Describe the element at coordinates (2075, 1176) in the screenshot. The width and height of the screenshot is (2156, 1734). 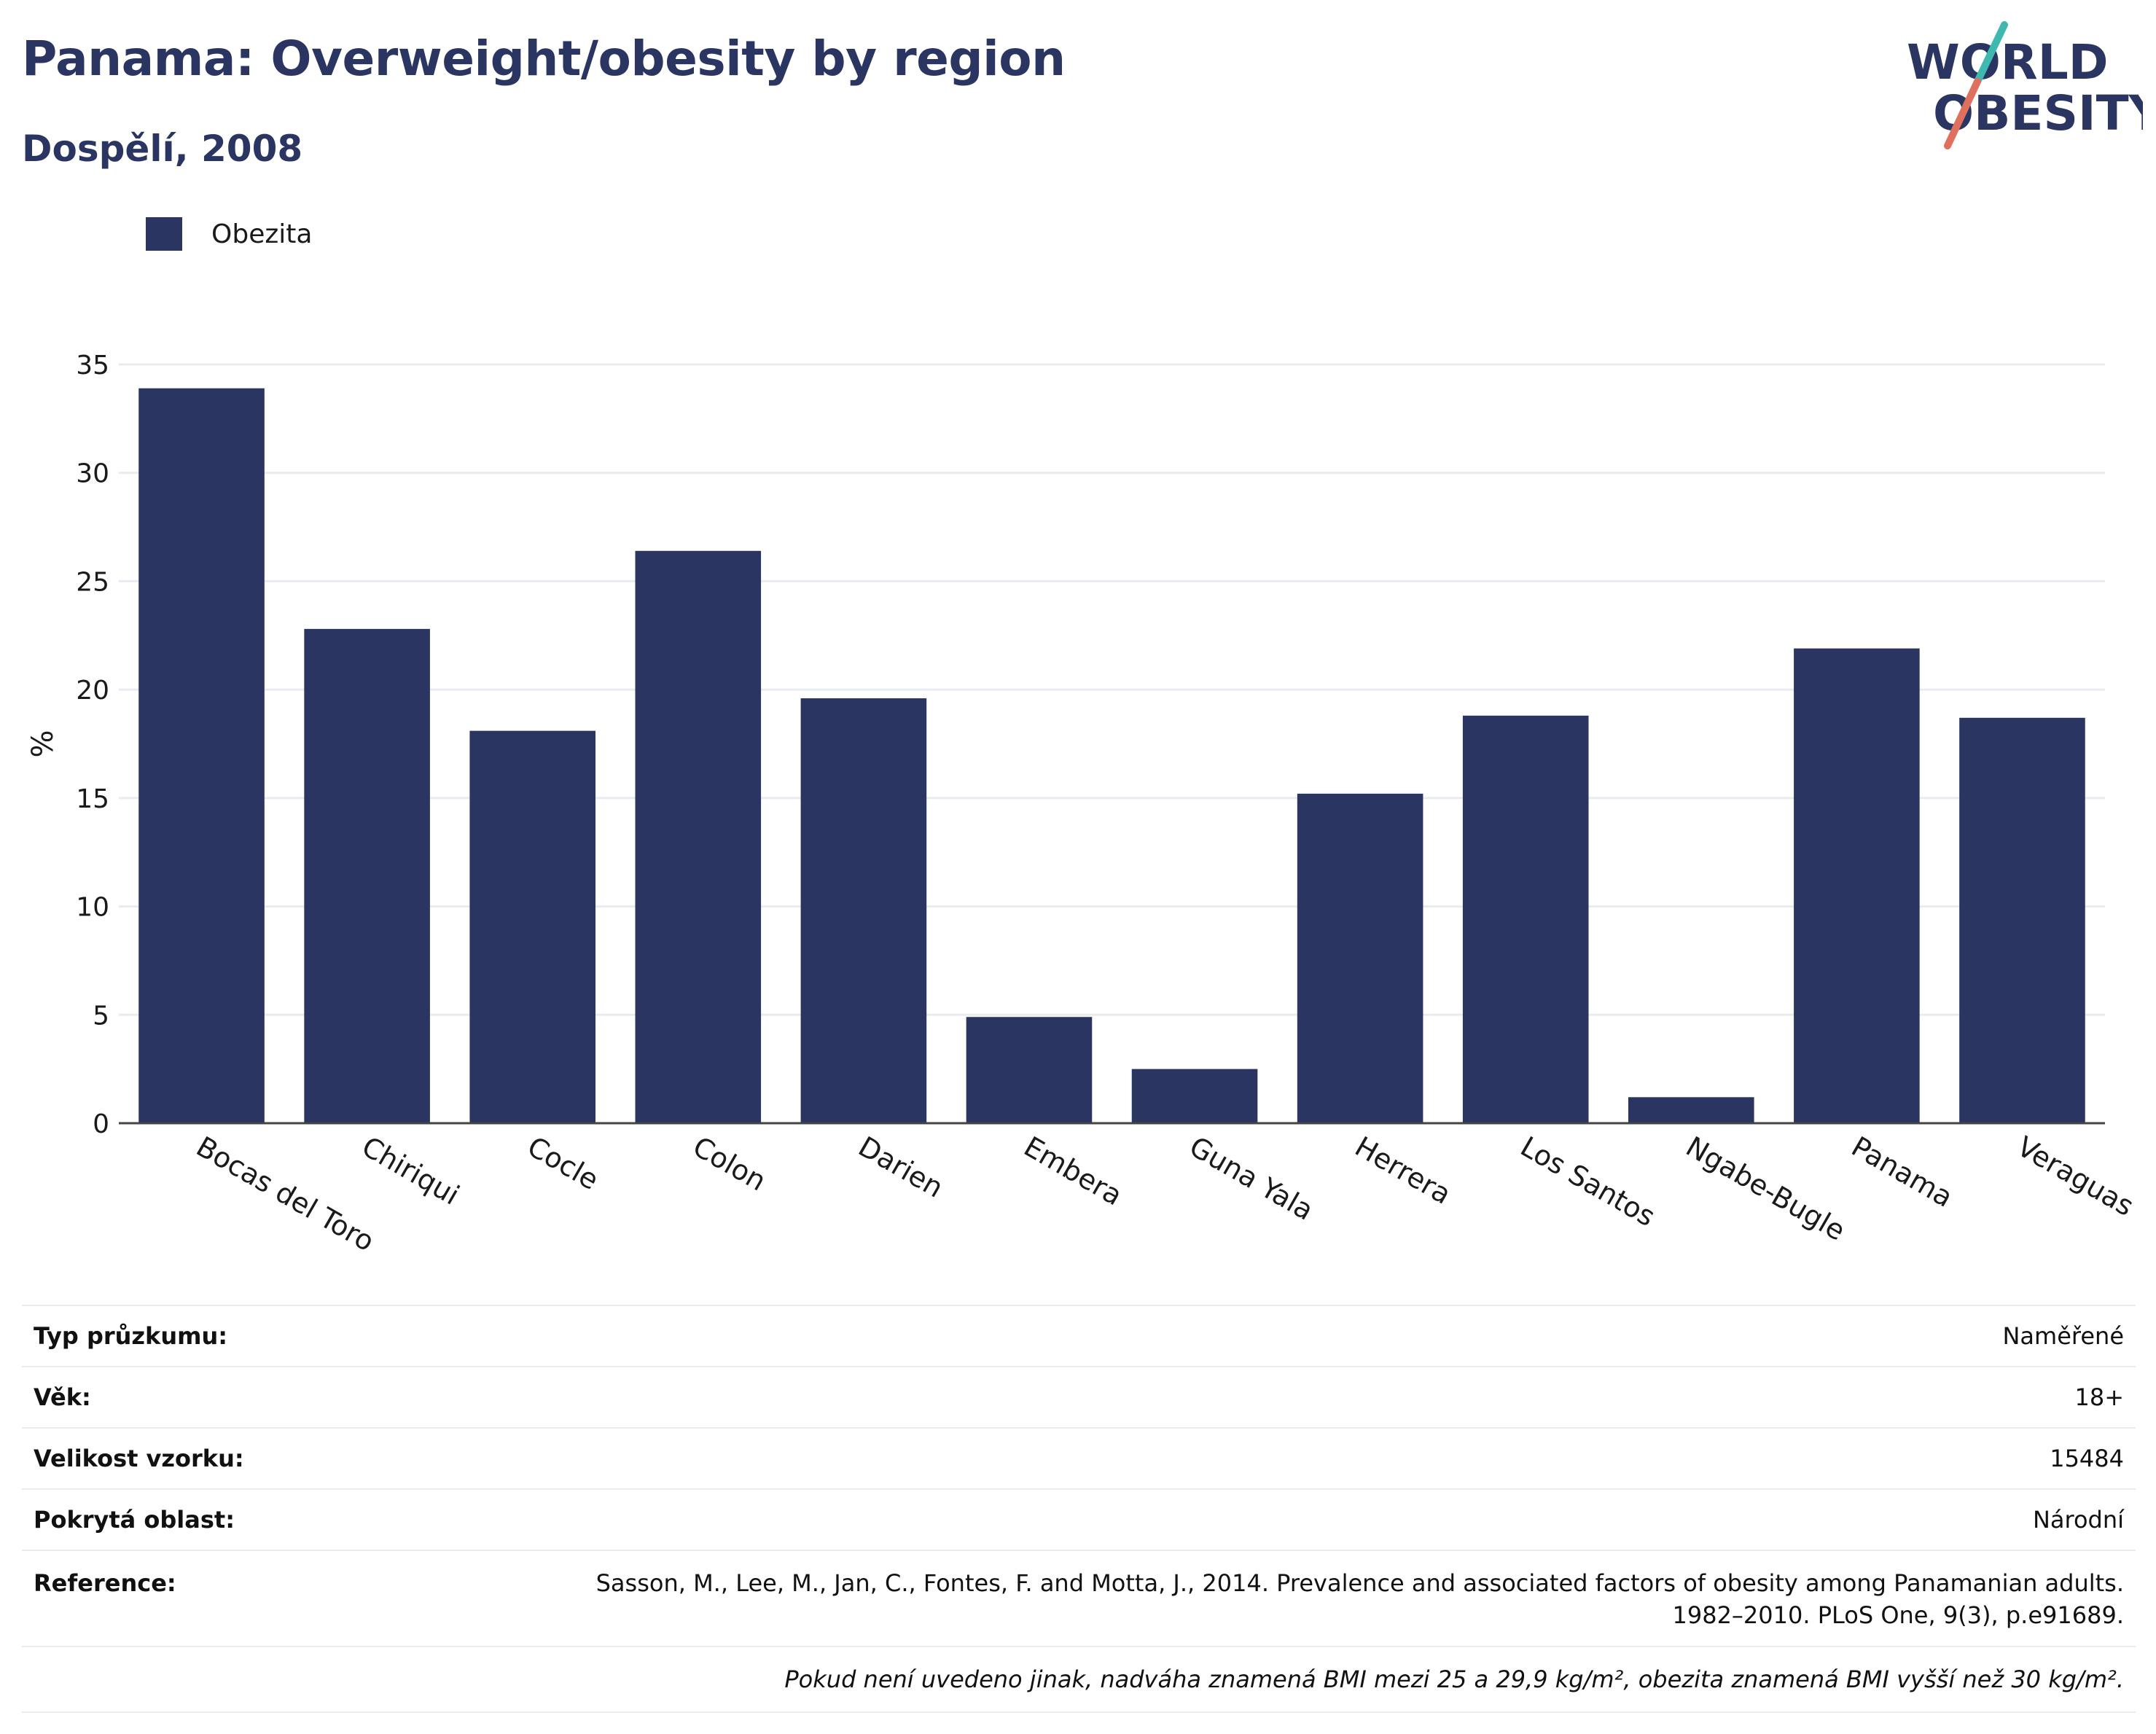
I see `x-tick-label: Veraguas` at that location.